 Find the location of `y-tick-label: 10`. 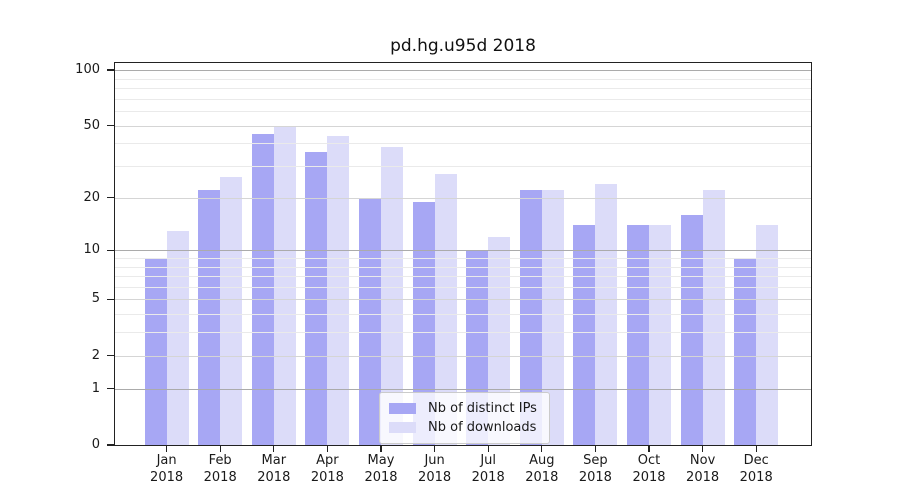

y-tick-label: 10 is located at coordinates (91, 250).